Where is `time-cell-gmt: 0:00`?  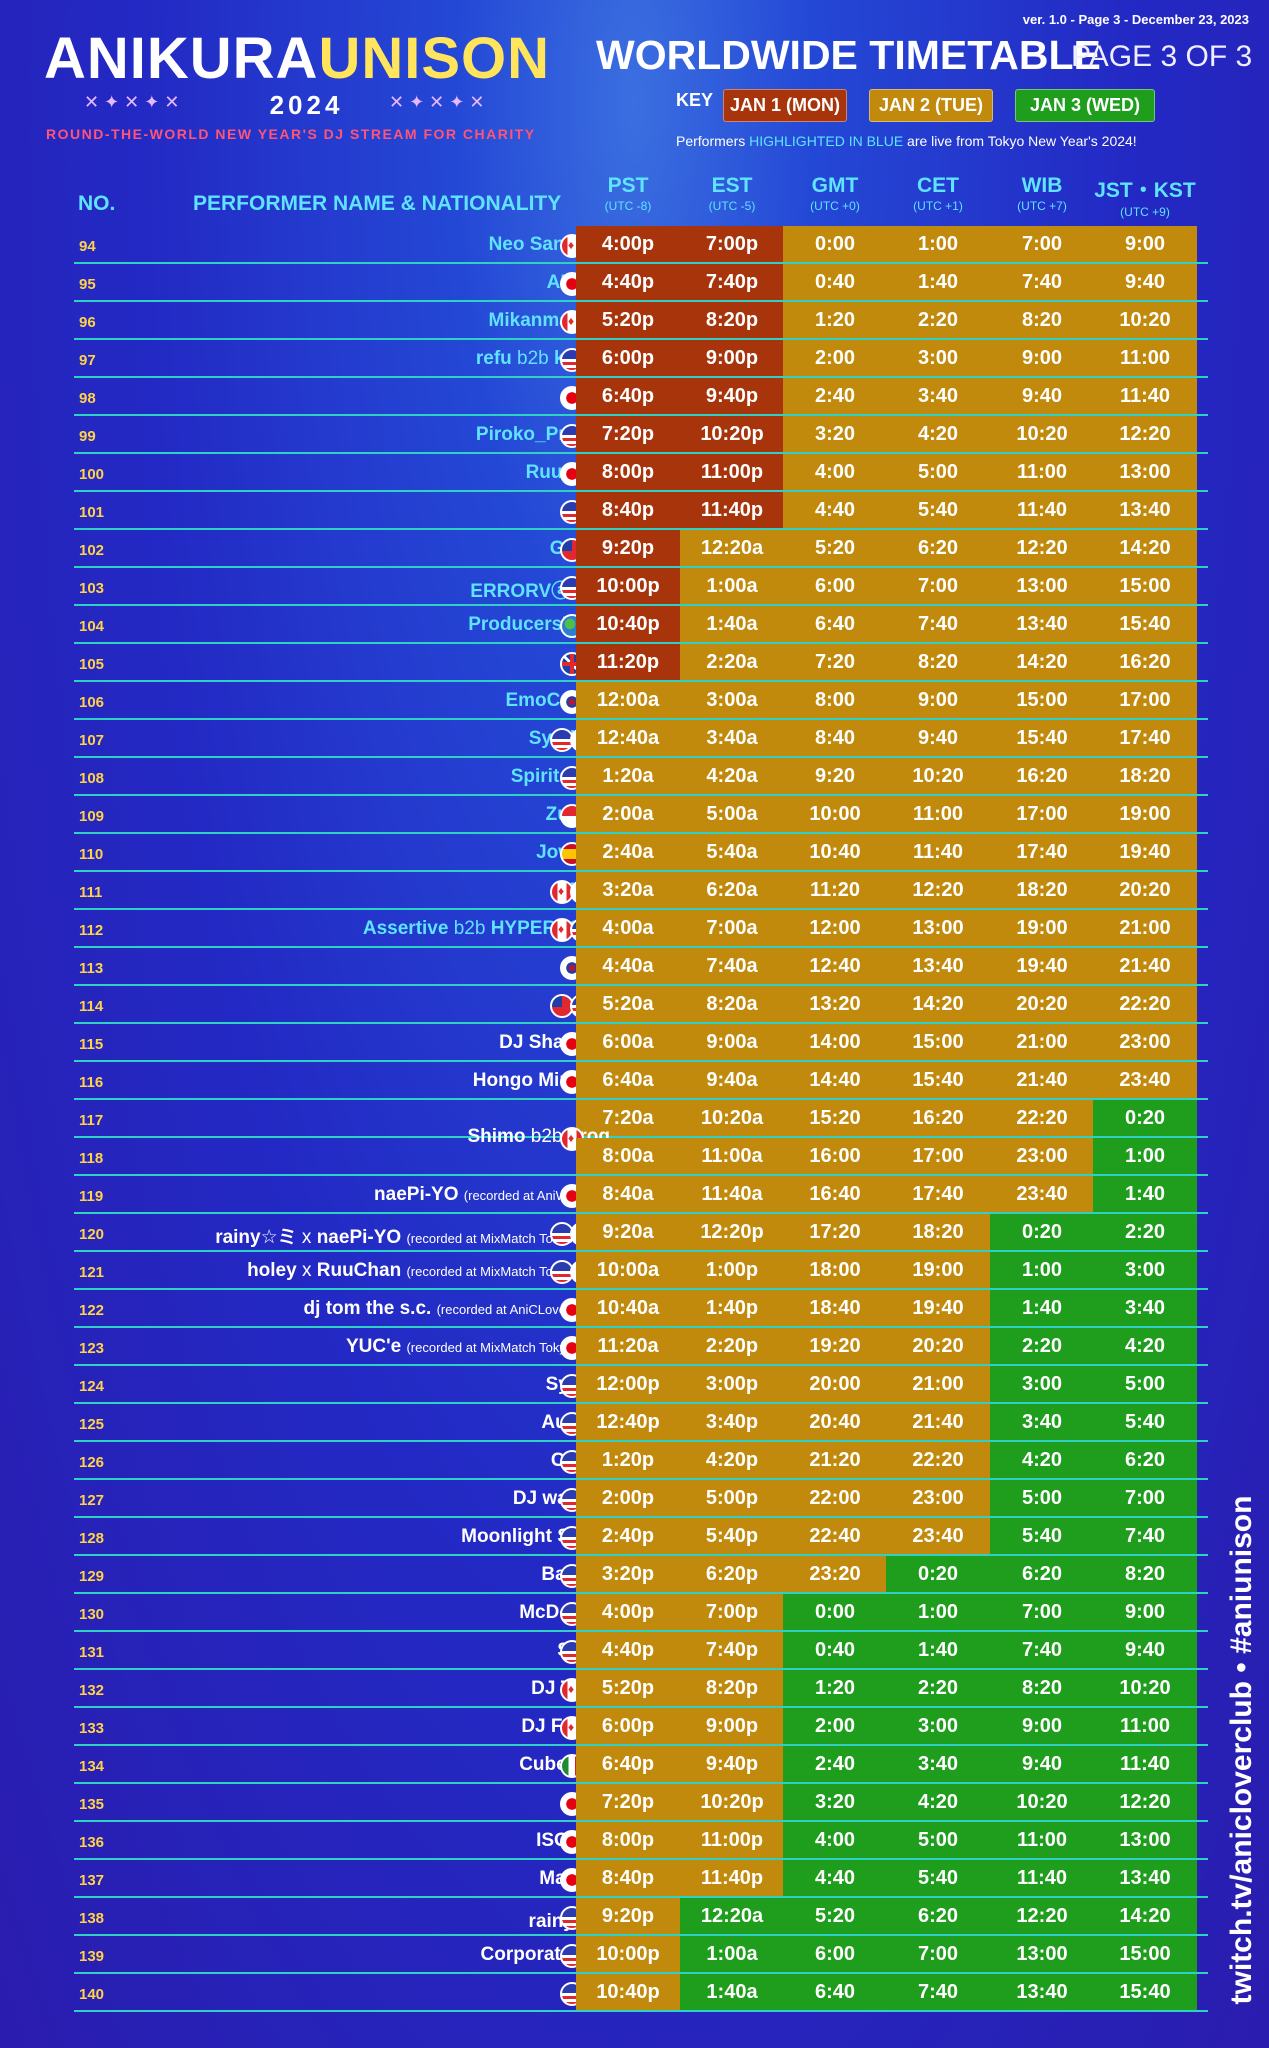 time-cell-gmt: 0:00 is located at coordinates (835, 1612).